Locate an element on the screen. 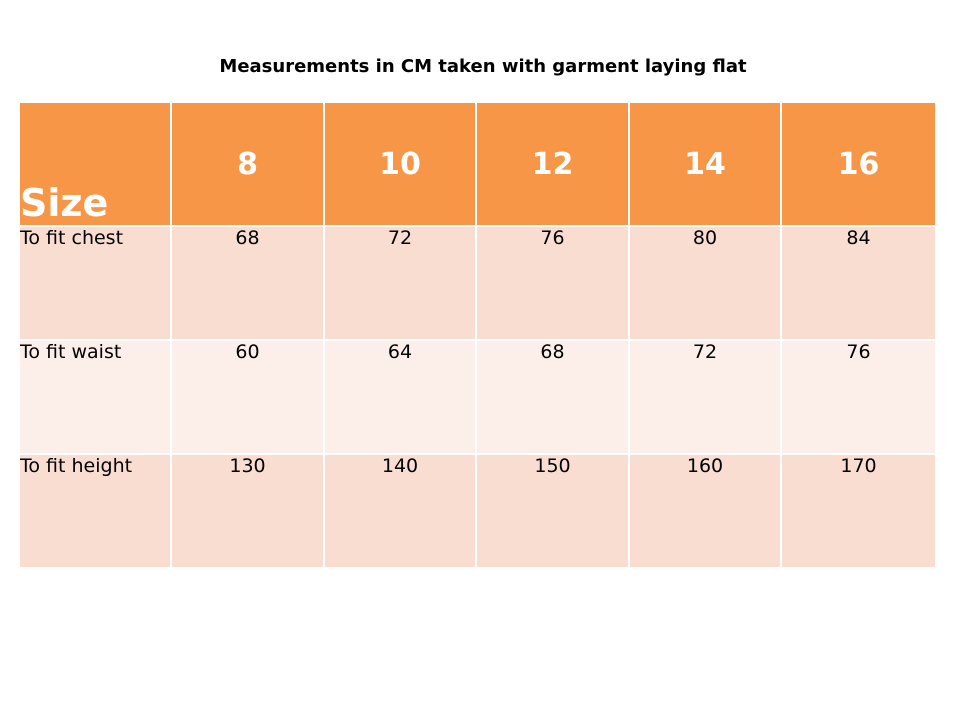 The image size is (960, 720). size-header-label: Size is located at coordinates (95, 164).